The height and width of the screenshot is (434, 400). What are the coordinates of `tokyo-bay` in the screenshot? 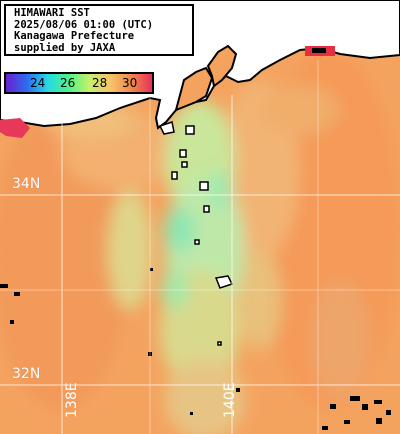 It's located at (222, 66).